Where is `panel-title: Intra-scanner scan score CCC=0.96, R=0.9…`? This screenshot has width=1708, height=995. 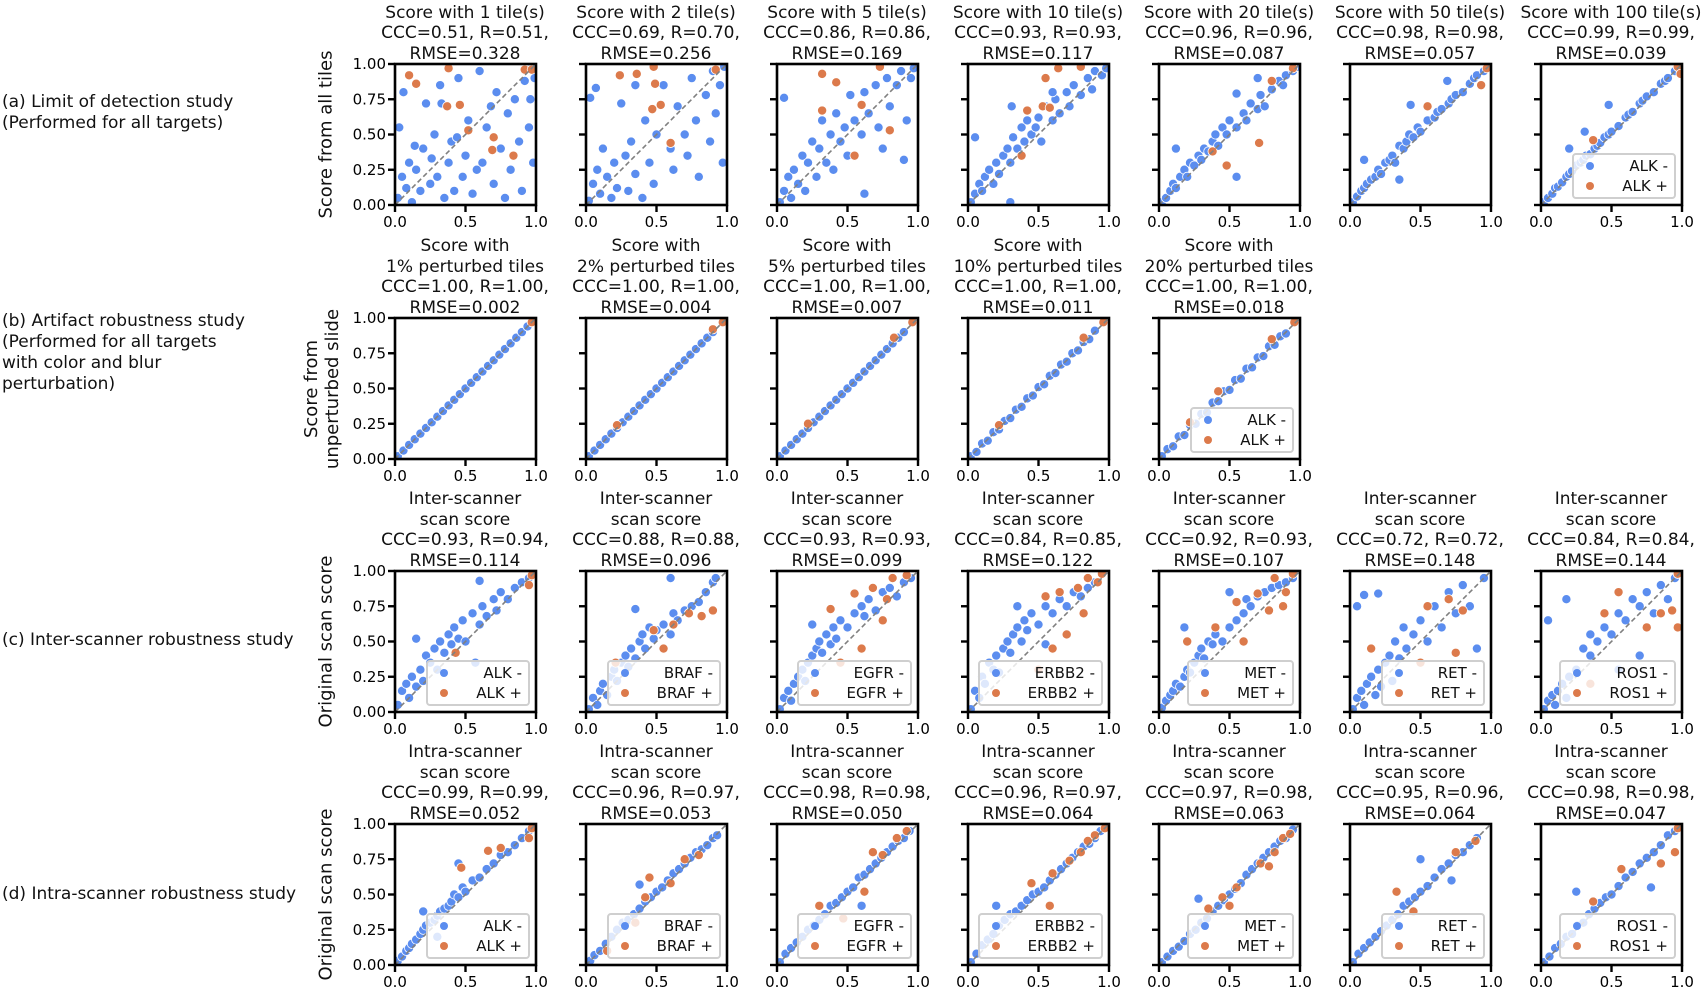 panel-title: Intra-scanner scan score CCC=0.96, R=0.9… is located at coordinates (656, 783).